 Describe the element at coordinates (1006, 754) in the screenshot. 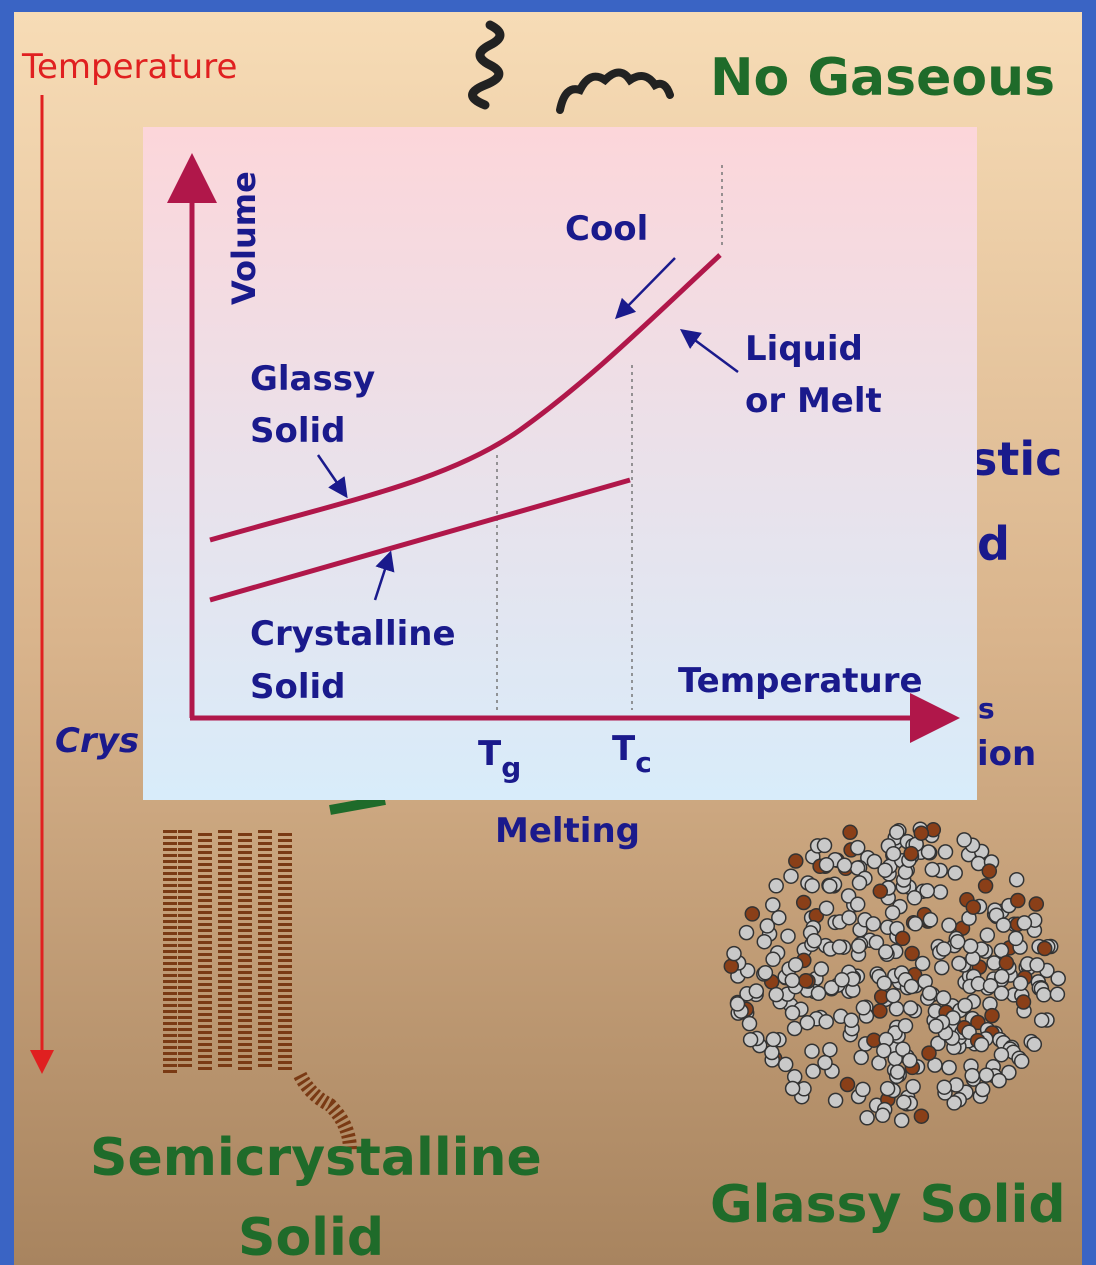

I see `occluded-text: ion` at that location.